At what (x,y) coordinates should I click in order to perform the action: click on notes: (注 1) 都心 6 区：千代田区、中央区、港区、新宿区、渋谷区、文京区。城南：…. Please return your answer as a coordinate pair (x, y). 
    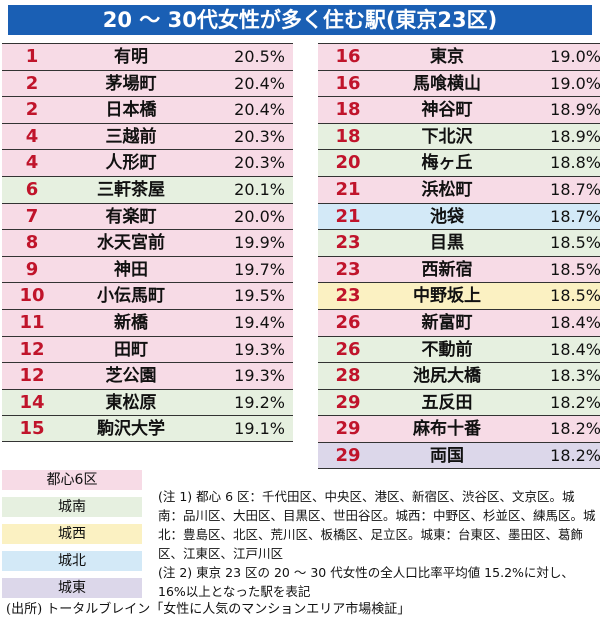
    Looking at the image, I should click on (378, 544).